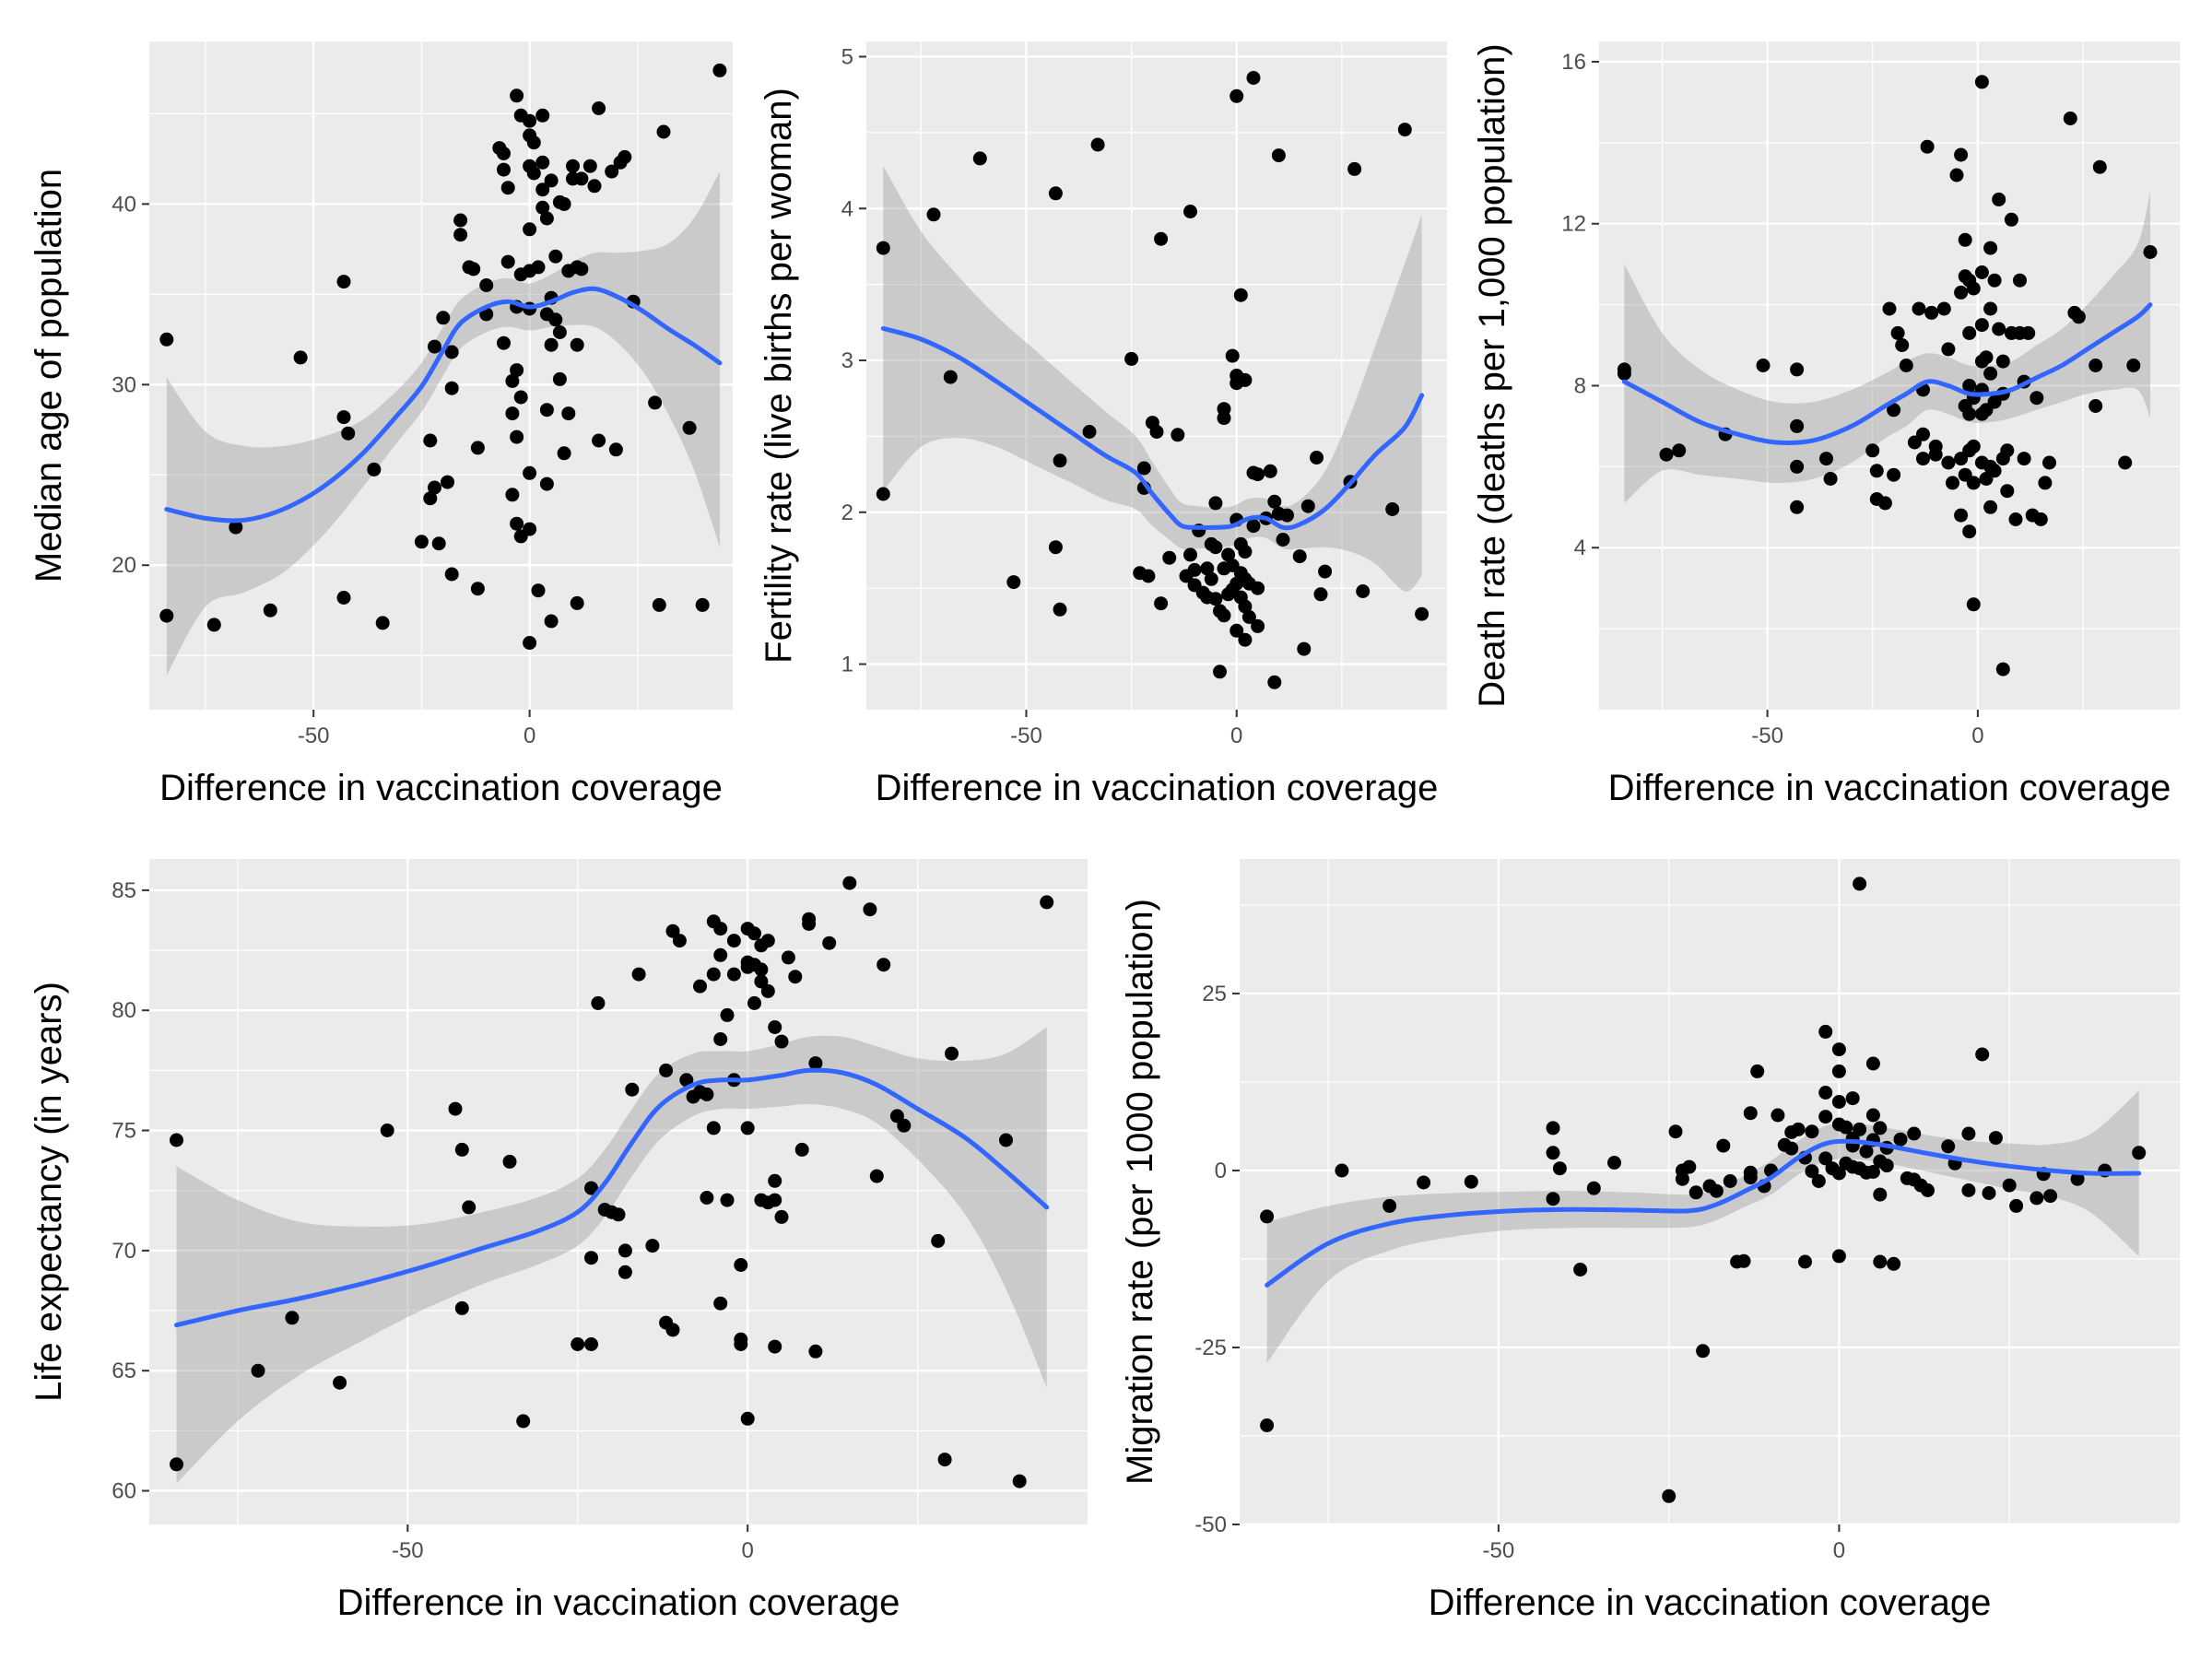 The height and width of the screenshot is (1659, 2212). I want to click on x-tick-label: -50, so click(314, 736).